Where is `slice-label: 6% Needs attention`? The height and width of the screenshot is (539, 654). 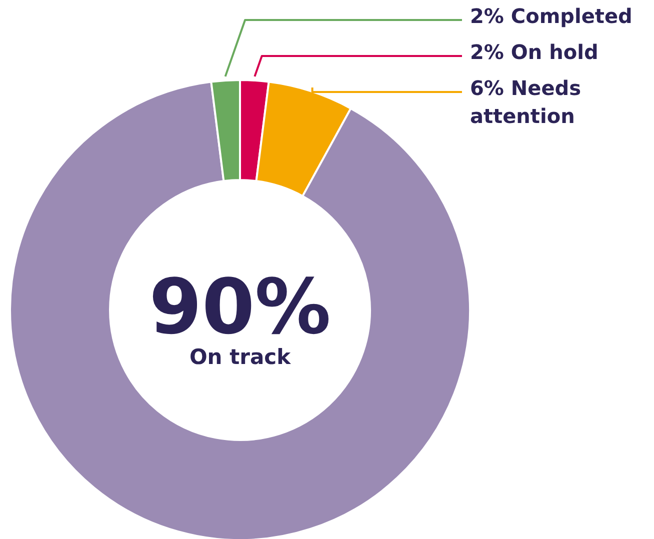 slice-label: 6% Needs attention is located at coordinates (526, 102).